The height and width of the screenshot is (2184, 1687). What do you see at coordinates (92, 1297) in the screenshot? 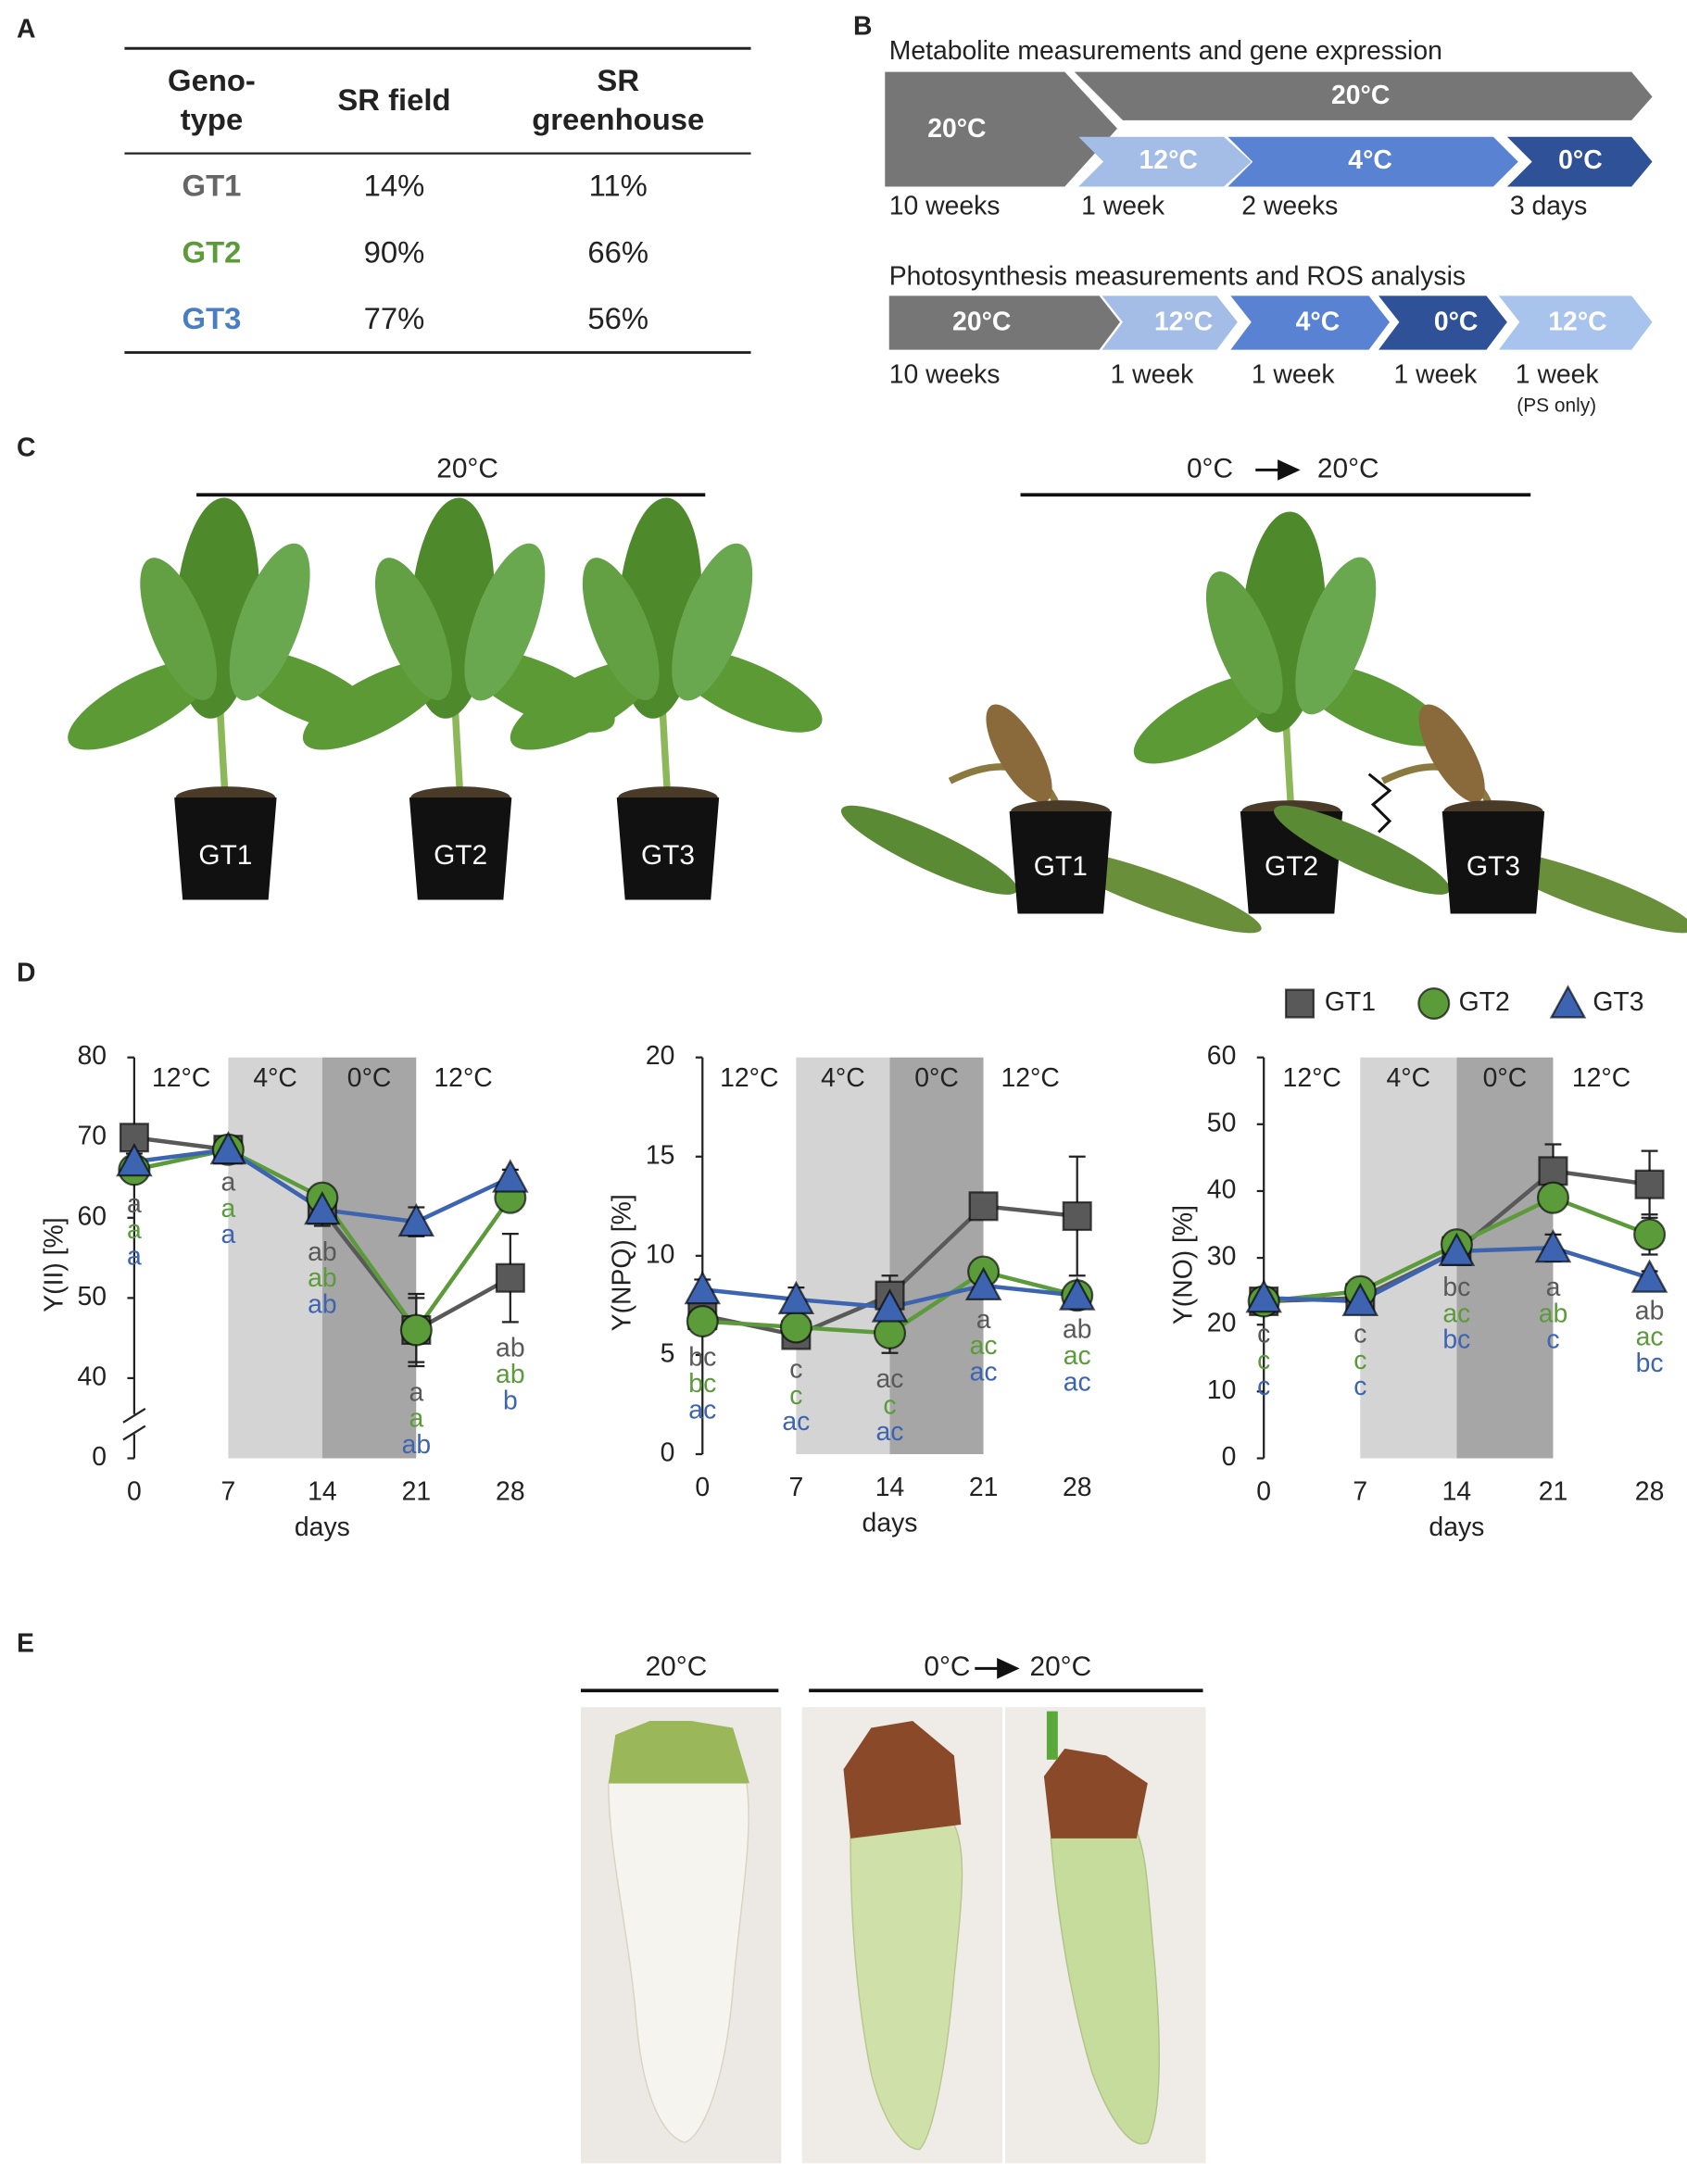
I see `y-tick-label: 50` at bounding box center [92, 1297].